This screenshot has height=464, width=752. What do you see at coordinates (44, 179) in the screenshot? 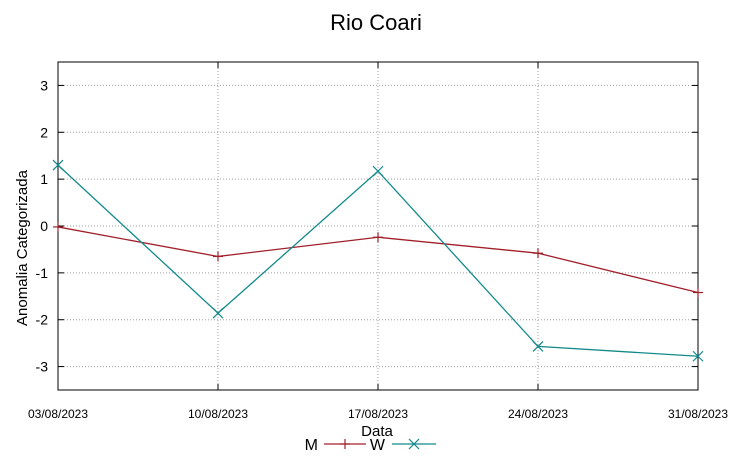
I see `y-tick-label: 1` at bounding box center [44, 179].